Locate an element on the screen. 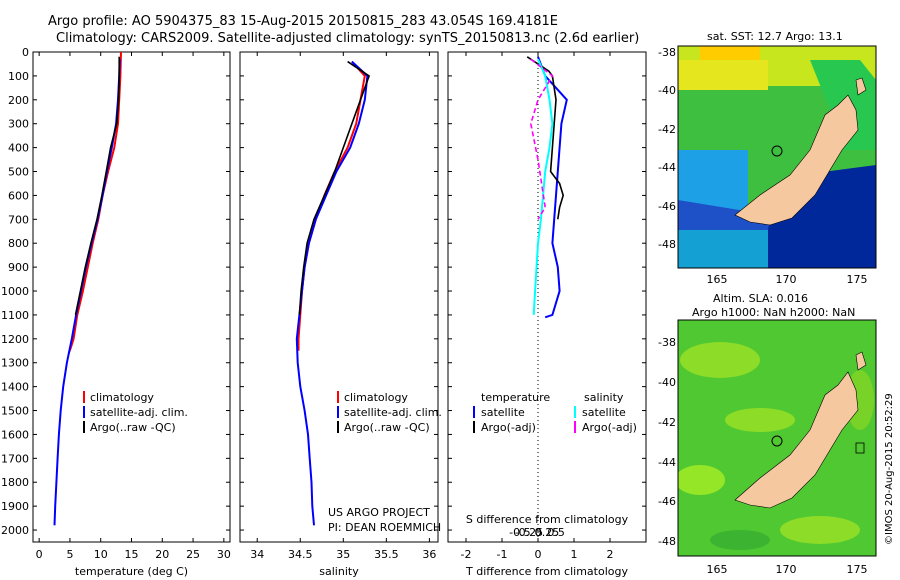 The width and height of the screenshot is (900, 580). x-tick-label: 35.5 is located at coordinates (386, 554).